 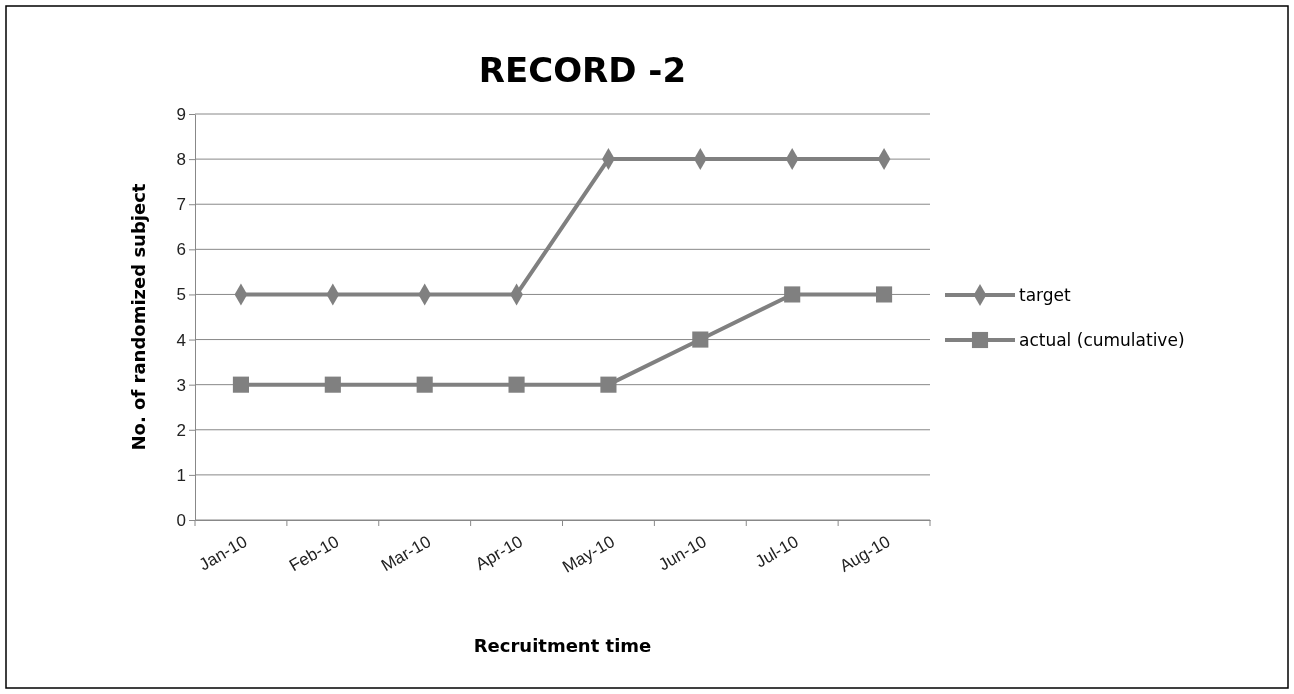 What do you see at coordinates (181, 250) in the screenshot?
I see `y-tick-label: 6` at bounding box center [181, 250].